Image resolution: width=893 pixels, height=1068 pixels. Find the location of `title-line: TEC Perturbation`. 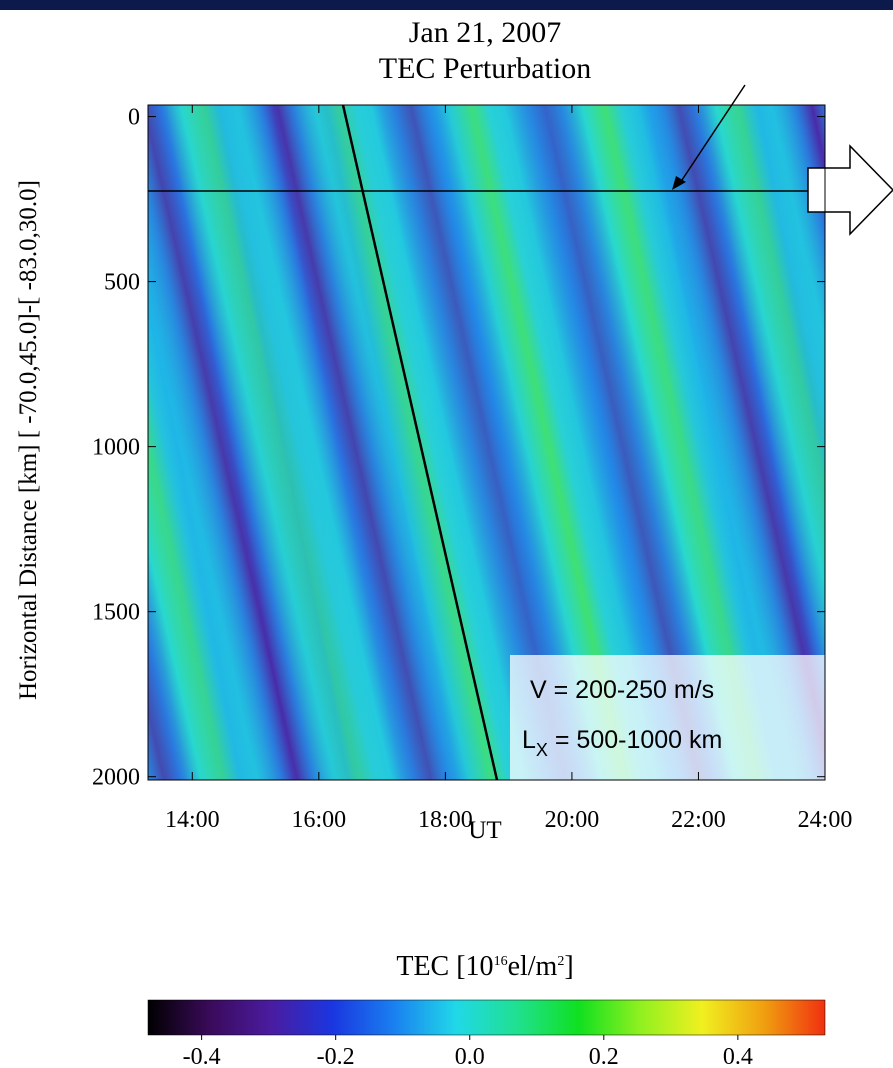

title-line: TEC Perturbation is located at coordinates (485, 68).